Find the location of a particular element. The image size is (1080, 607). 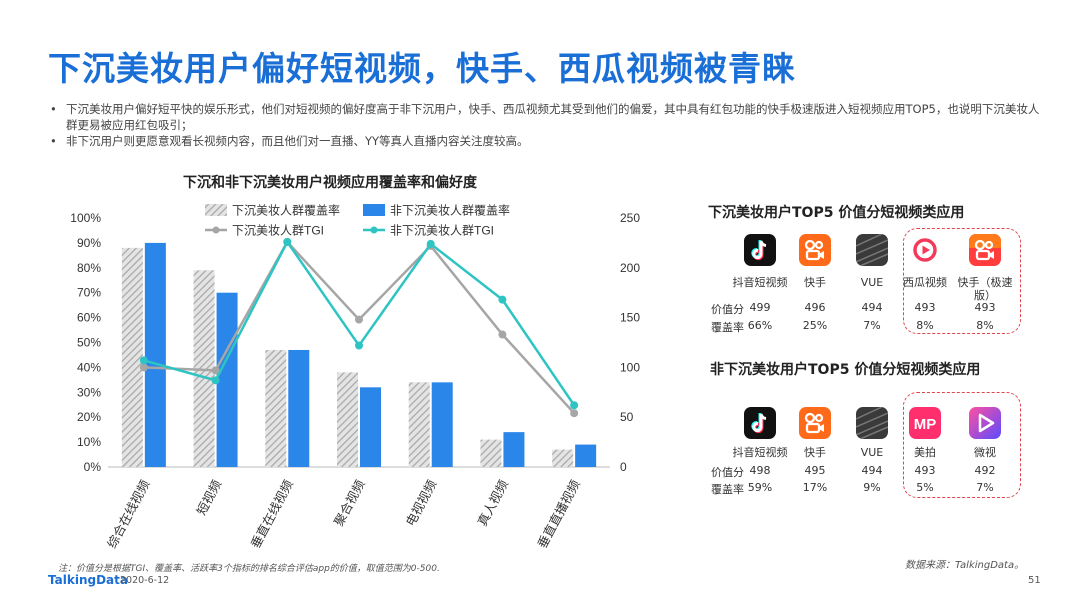

legend-label: 下沉美妆人群覆盖率 is located at coordinates (286, 210).